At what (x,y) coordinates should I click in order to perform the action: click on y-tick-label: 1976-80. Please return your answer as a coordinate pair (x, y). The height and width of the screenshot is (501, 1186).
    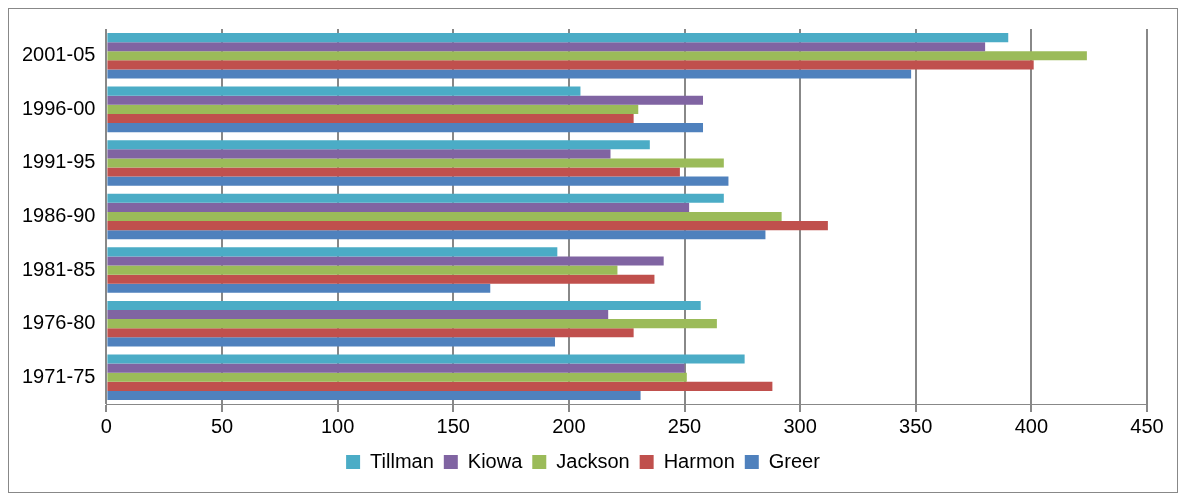
    Looking at the image, I should click on (58, 322).